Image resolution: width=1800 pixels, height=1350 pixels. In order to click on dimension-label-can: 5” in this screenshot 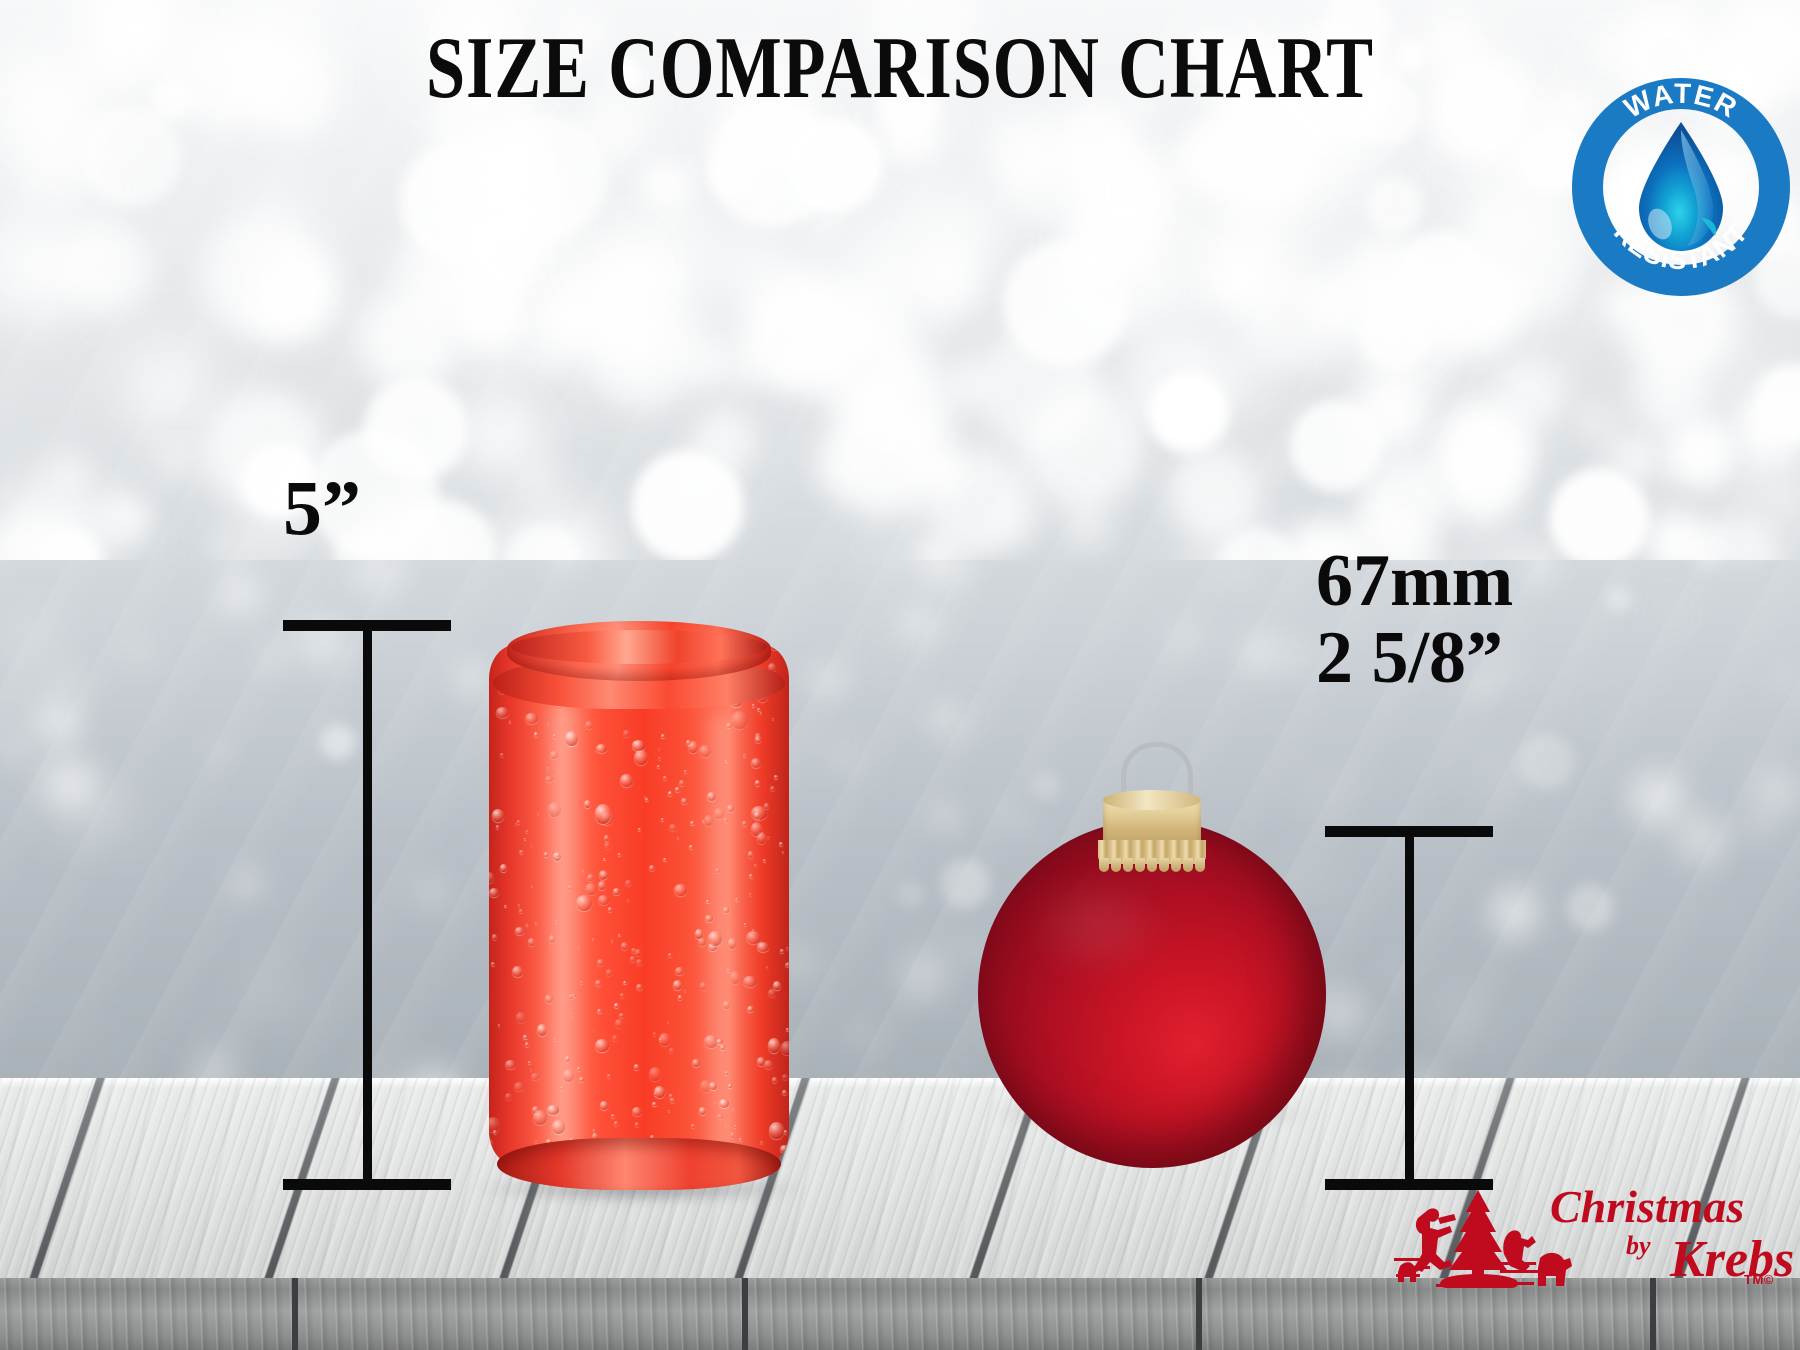, I will do `click(322, 507)`.